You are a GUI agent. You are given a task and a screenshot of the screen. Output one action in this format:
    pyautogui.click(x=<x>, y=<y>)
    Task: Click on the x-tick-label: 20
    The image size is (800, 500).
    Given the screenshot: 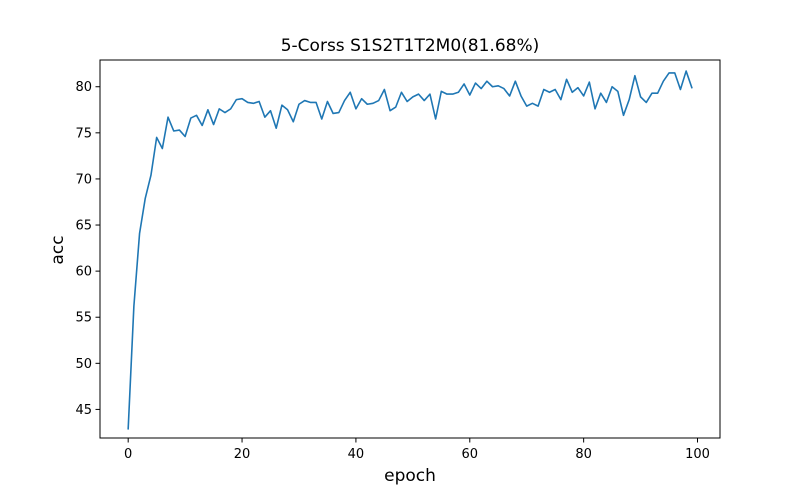 What is the action you would take?
    pyautogui.click(x=242, y=454)
    